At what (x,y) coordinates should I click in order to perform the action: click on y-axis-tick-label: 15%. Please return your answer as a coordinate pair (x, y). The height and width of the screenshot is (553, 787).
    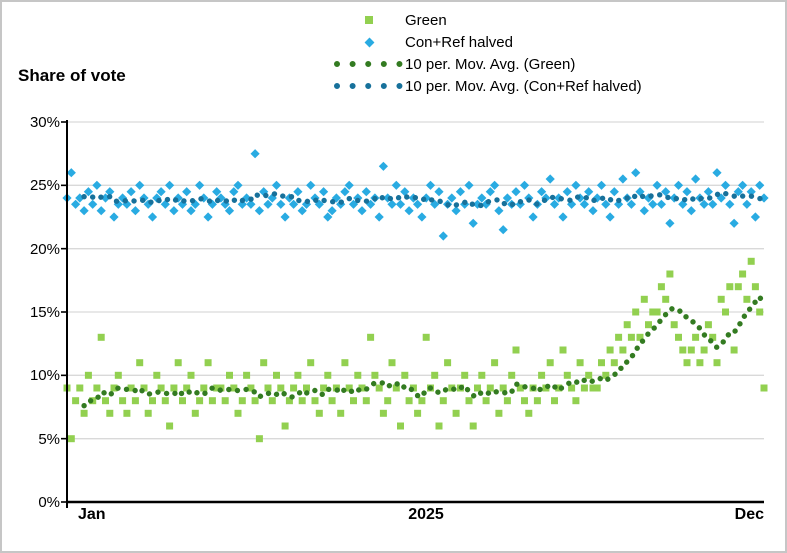
    Looking at the image, I should click on (44, 312).